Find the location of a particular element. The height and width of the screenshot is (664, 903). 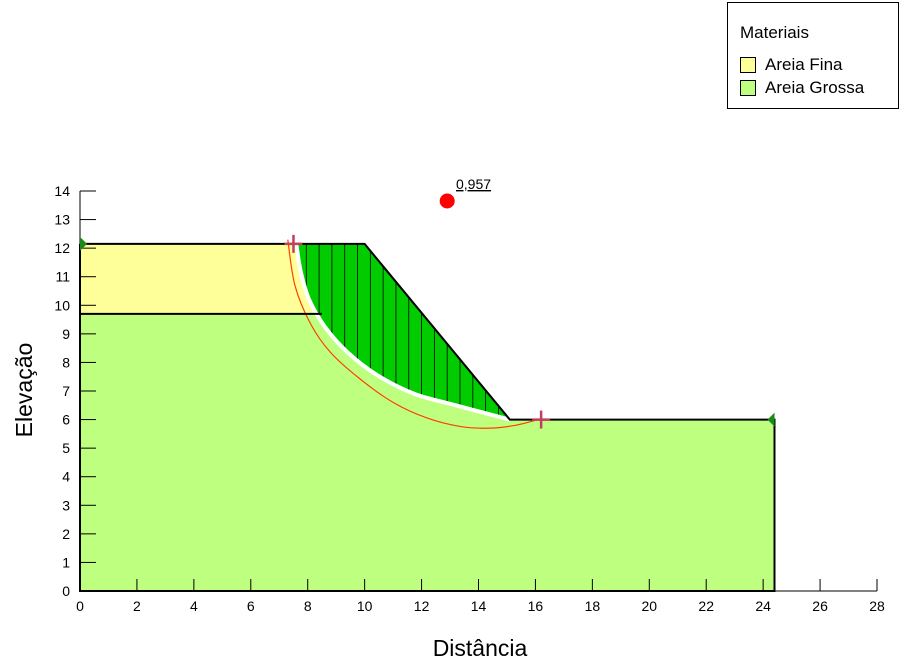

slip-surface is located at coordinates (402, 332).